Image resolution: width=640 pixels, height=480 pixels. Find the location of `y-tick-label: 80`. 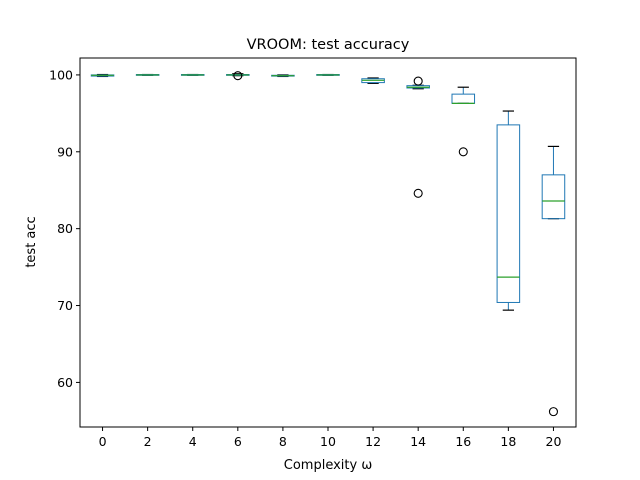

y-tick-label: 80 is located at coordinates (65, 228).